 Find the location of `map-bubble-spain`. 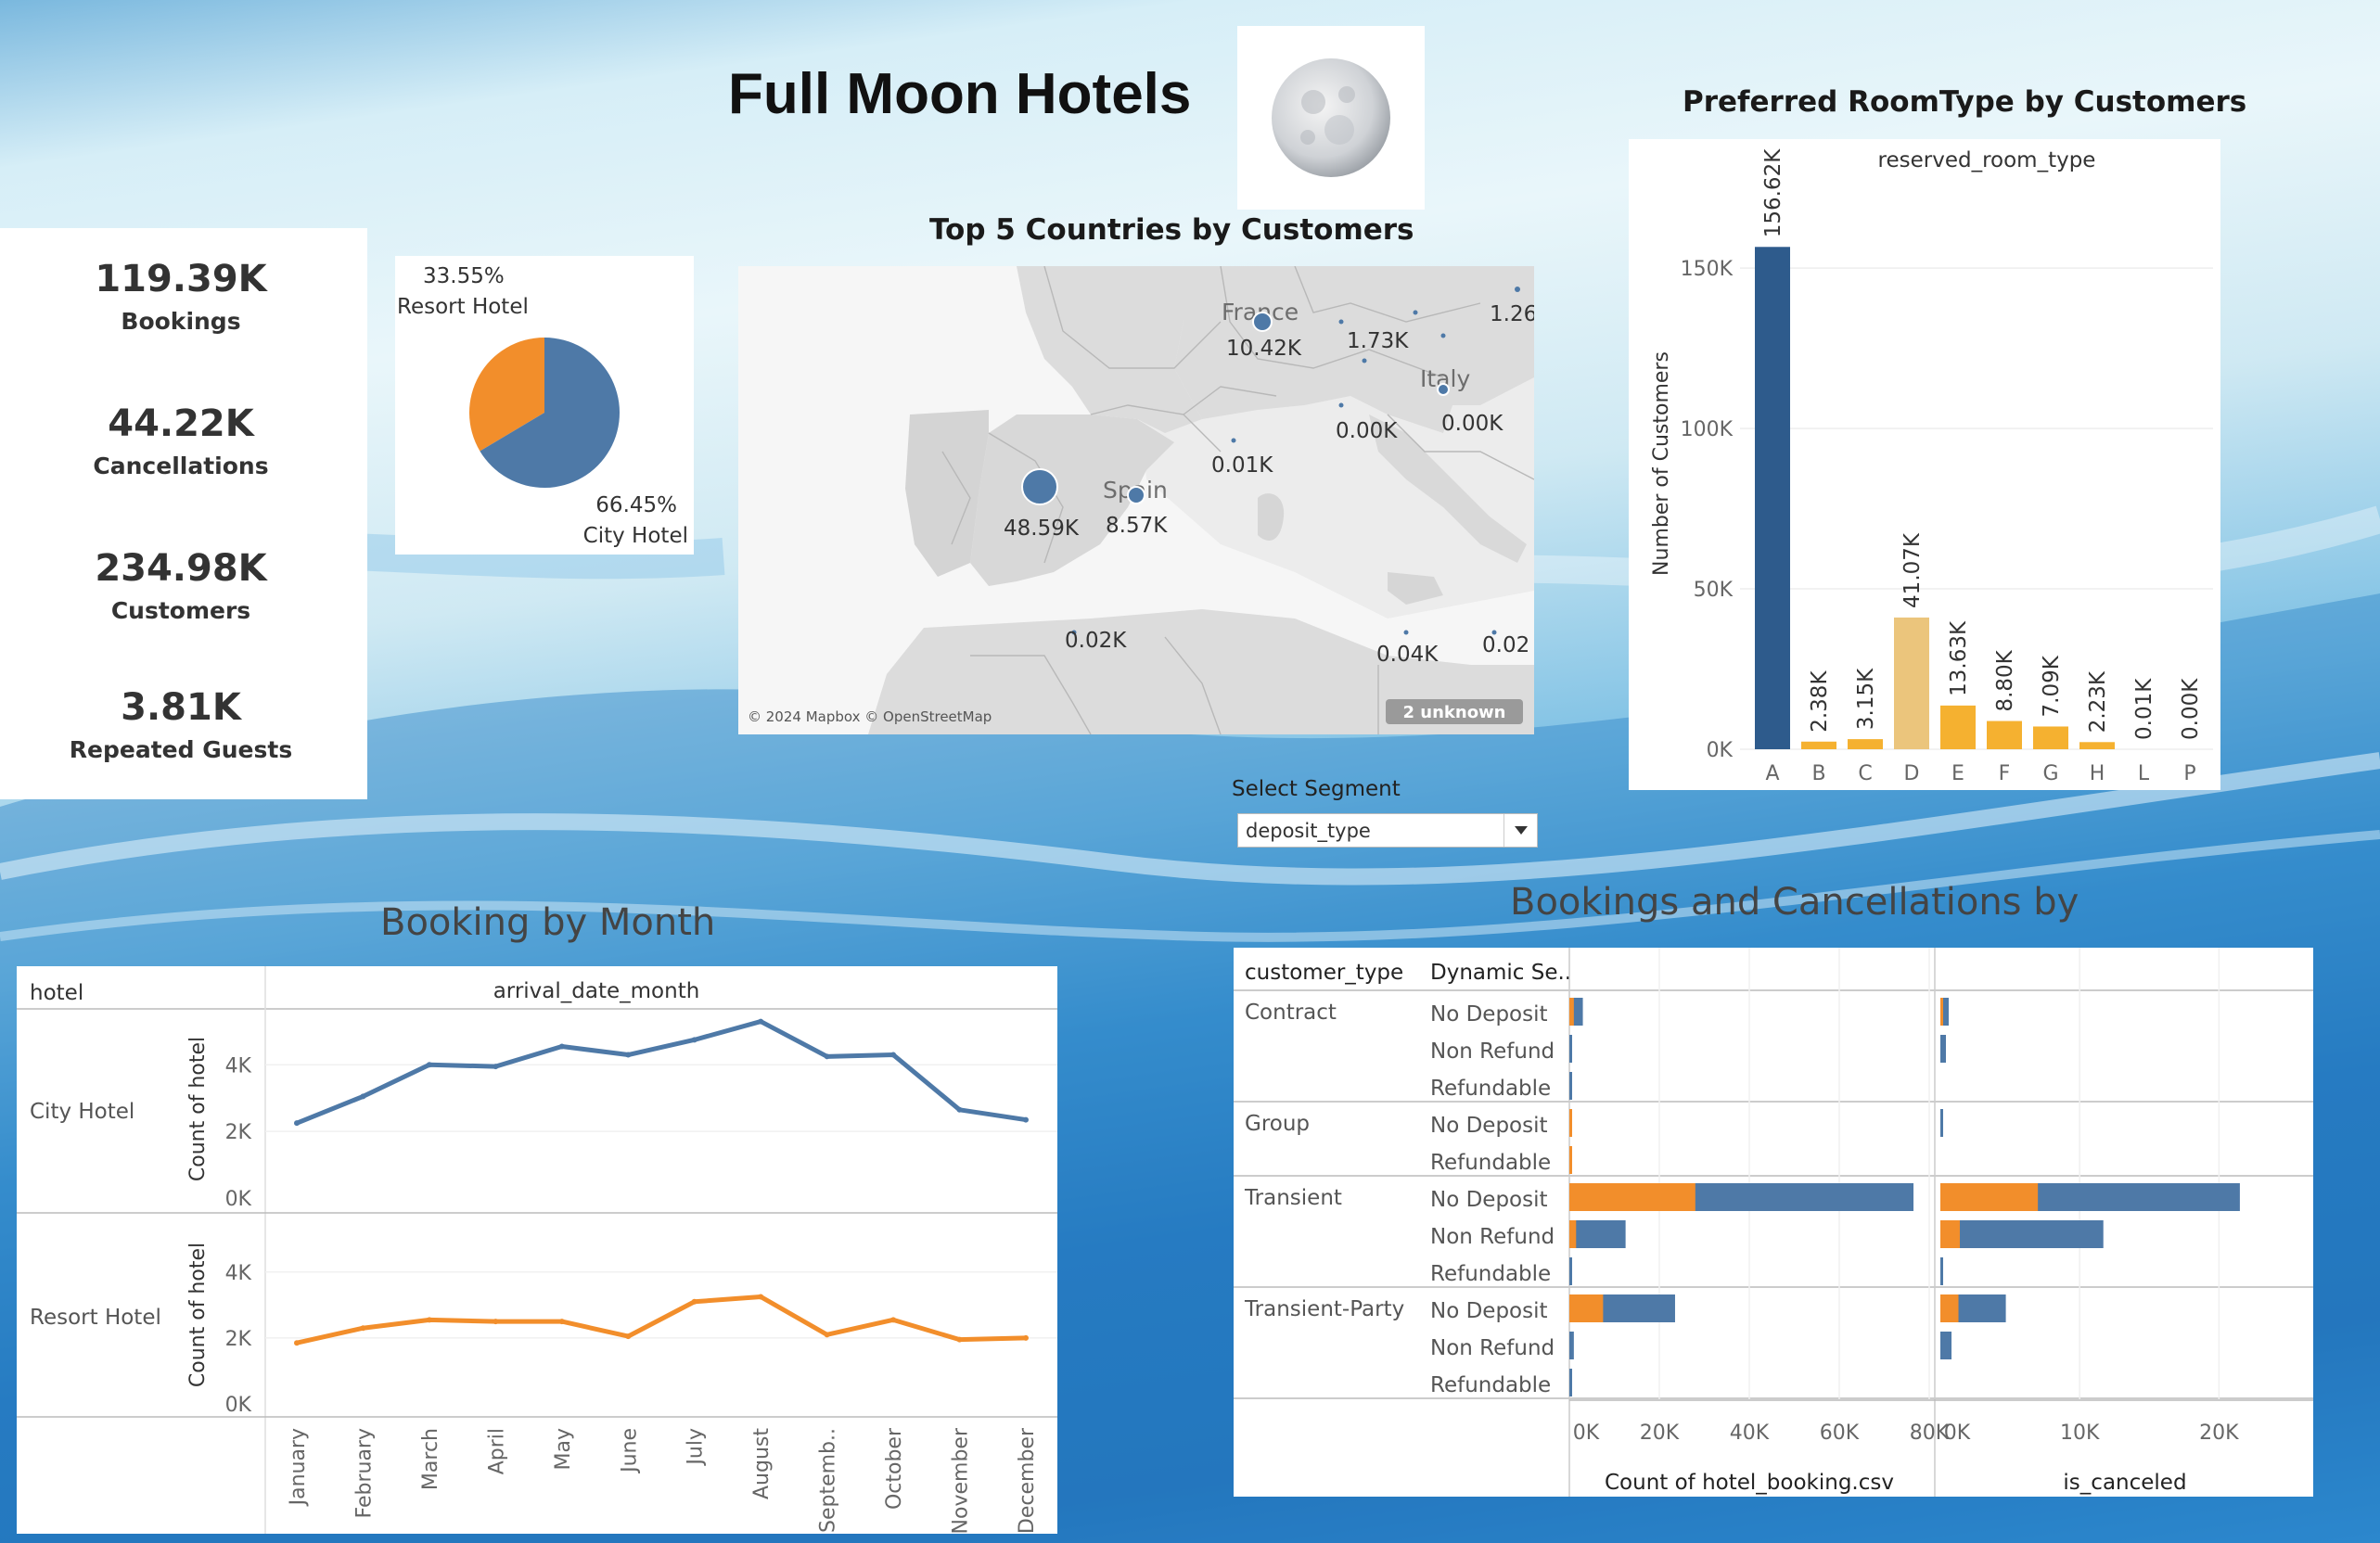

map-bubble-spain is located at coordinates (1136, 495).